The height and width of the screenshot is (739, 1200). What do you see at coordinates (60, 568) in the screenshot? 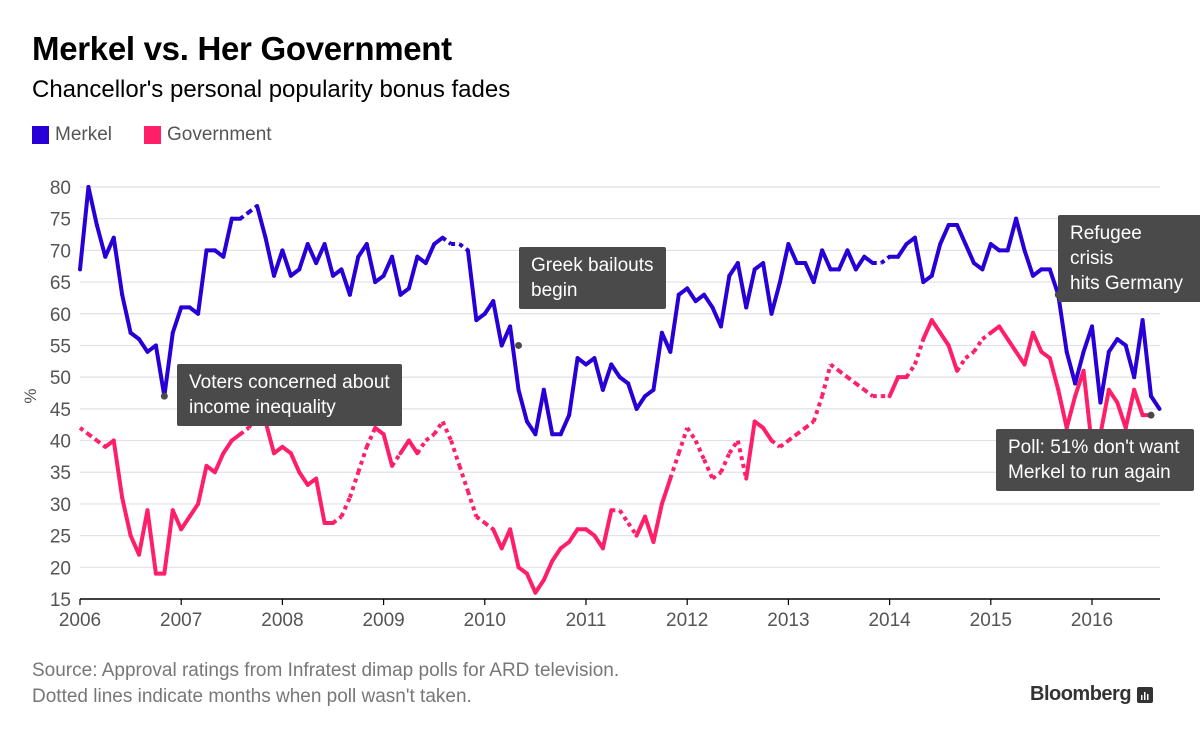
I see `y-tick-label: 20` at bounding box center [60, 568].